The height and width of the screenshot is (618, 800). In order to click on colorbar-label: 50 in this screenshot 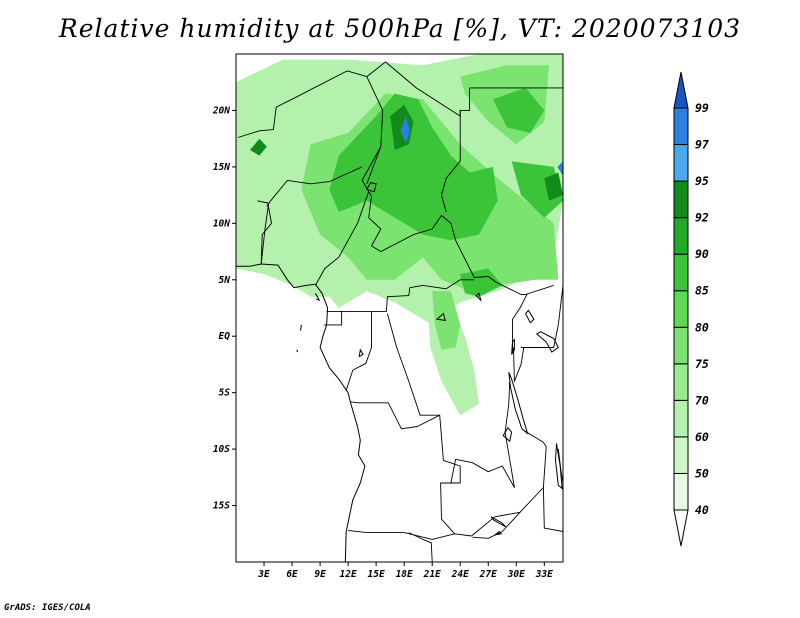, I will do `click(702, 473)`.